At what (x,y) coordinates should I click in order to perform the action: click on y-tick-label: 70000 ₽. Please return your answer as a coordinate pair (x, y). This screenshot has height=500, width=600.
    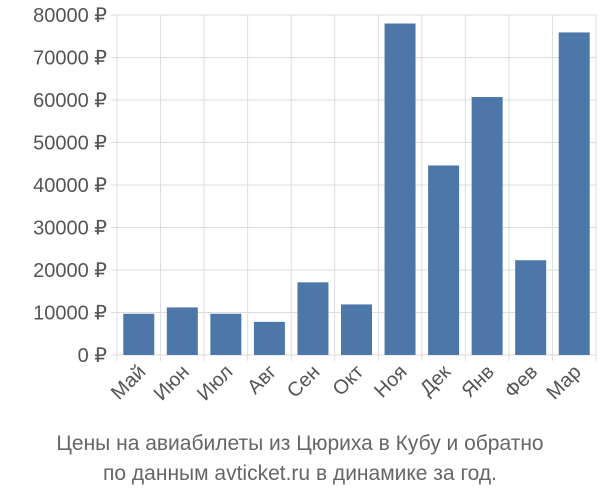
    Looking at the image, I should click on (70, 59).